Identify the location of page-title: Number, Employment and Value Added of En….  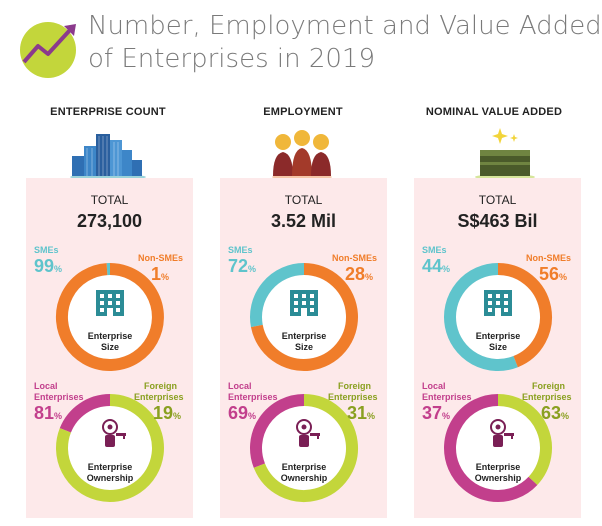
(345, 43).